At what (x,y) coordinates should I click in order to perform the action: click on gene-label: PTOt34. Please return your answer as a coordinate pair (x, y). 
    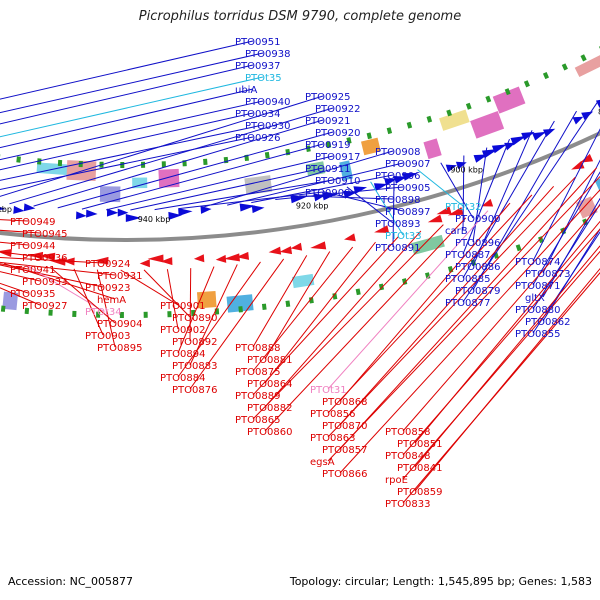
    Looking at the image, I should click on (103, 312).